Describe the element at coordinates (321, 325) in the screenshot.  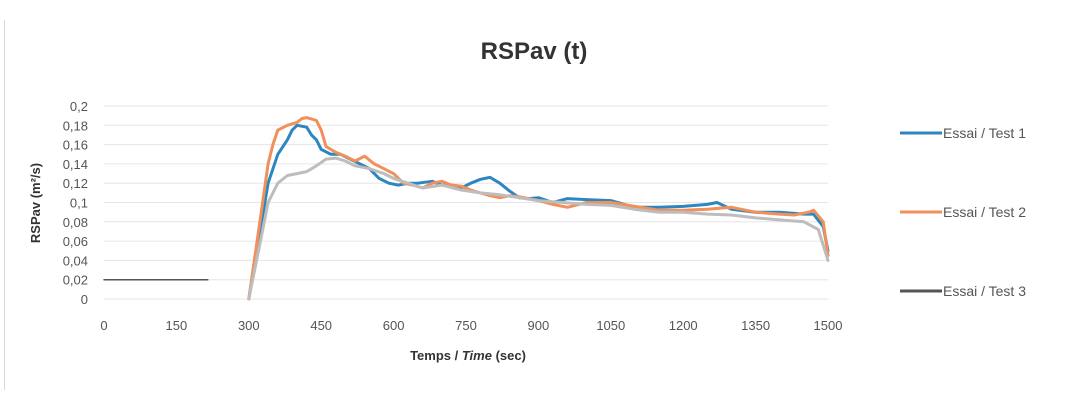
I see `x-tick-label: 450` at that location.